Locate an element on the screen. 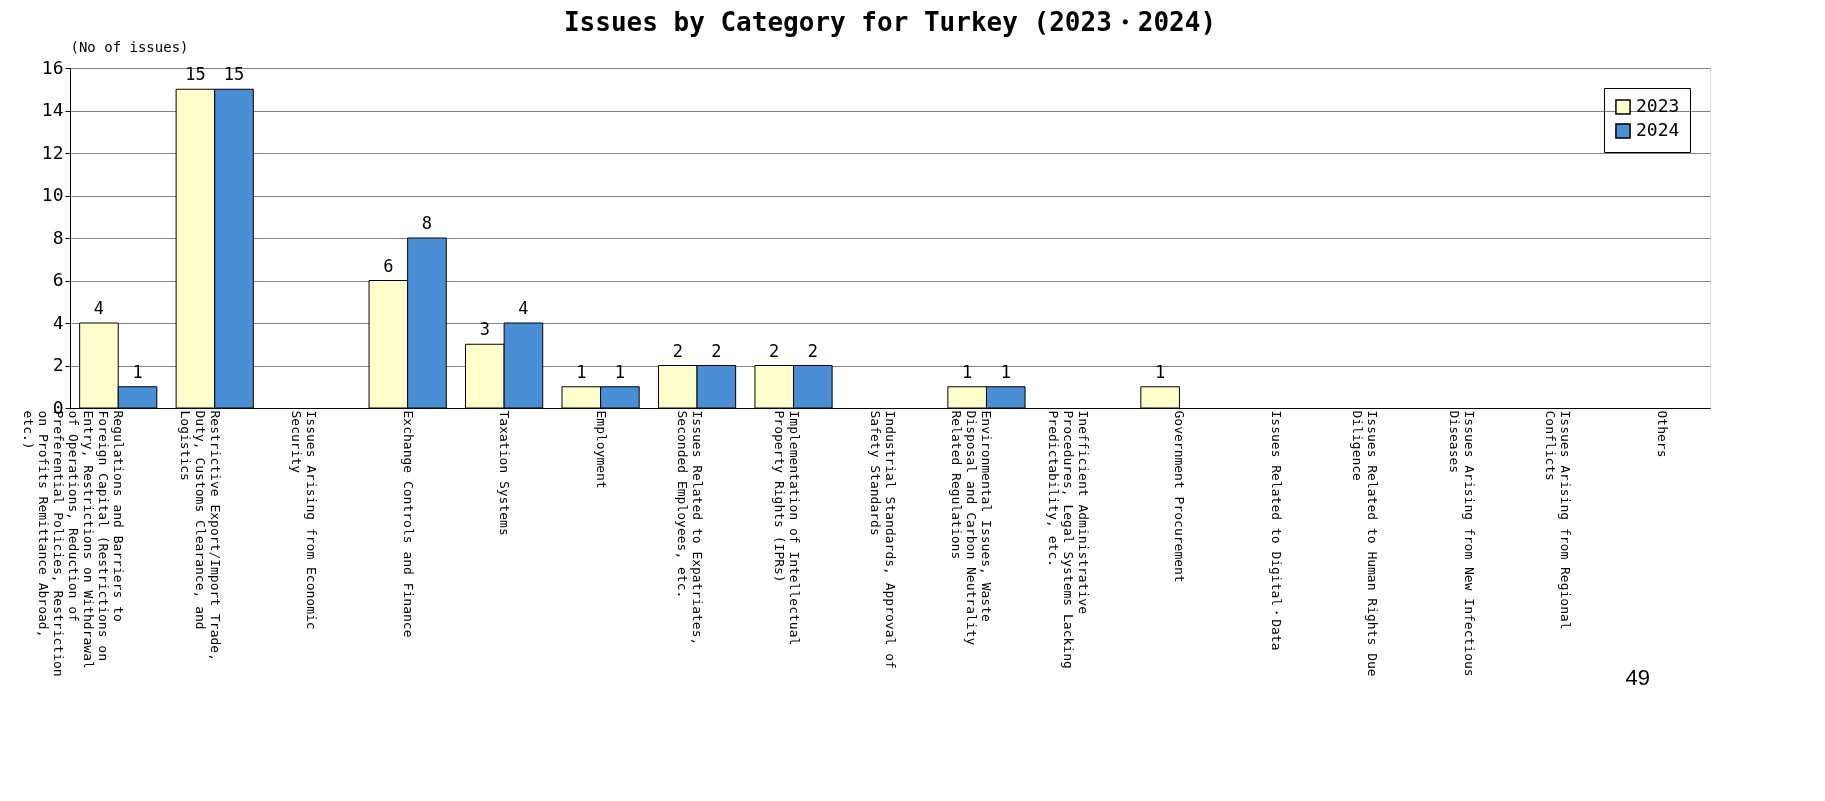  y-tick-label: 6 is located at coordinates (58, 279).